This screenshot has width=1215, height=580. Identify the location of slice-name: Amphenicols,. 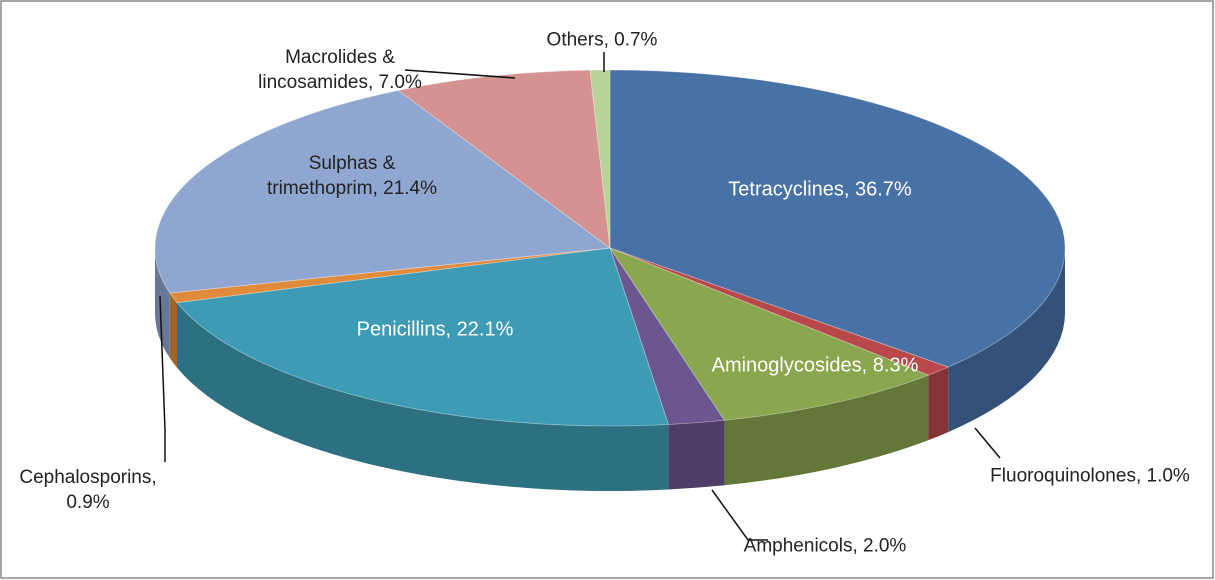
(800, 546).